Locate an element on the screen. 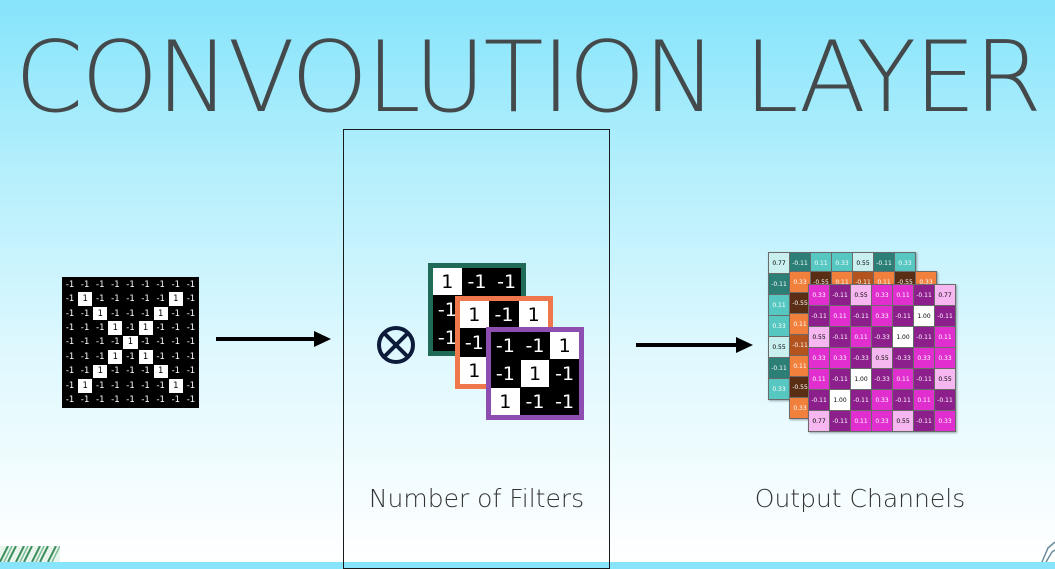 This screenshot has height=569, width=1055. feature-map-cell: -0.55 is located at coordinates (800, 303).